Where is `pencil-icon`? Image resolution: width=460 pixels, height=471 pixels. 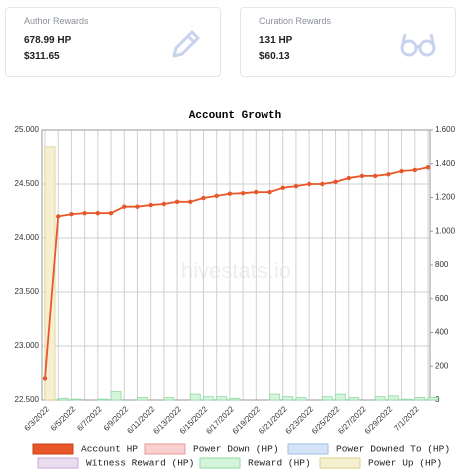
pencil-icon is located at coordinates (186, 44).